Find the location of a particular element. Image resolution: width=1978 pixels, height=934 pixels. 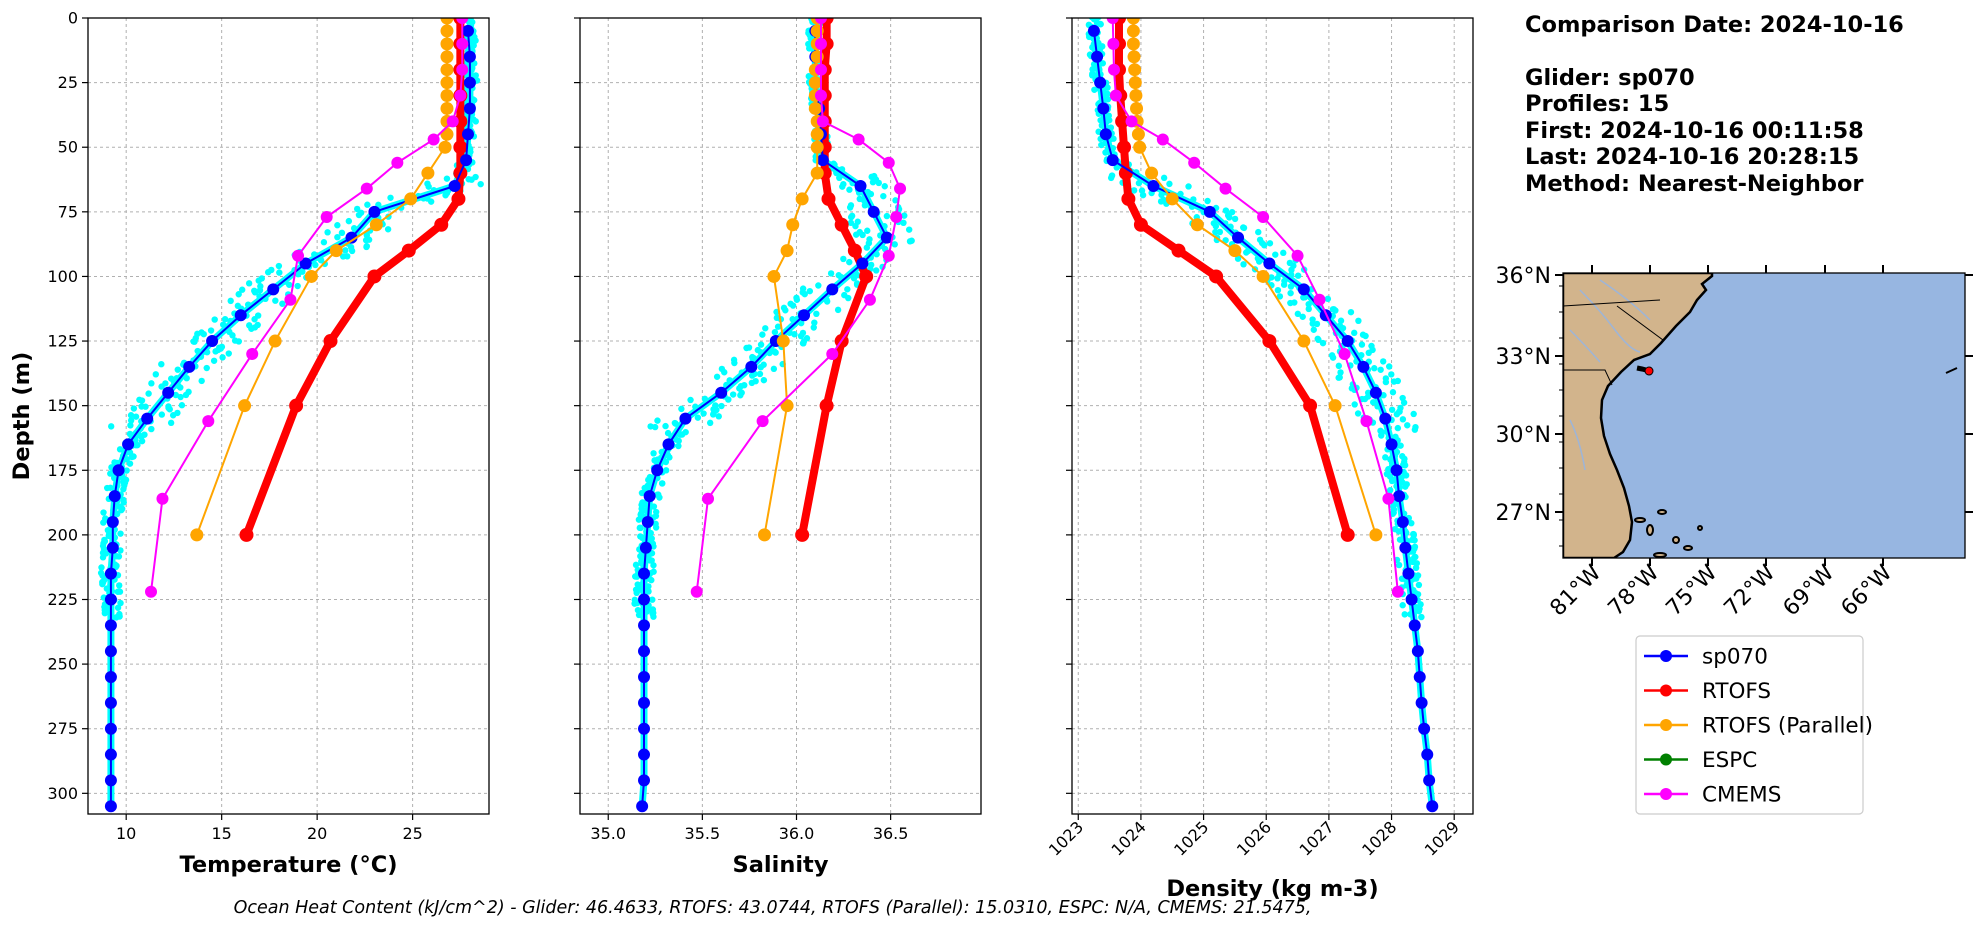

legend-label: ESPC is located at coordinates (1729, 760).